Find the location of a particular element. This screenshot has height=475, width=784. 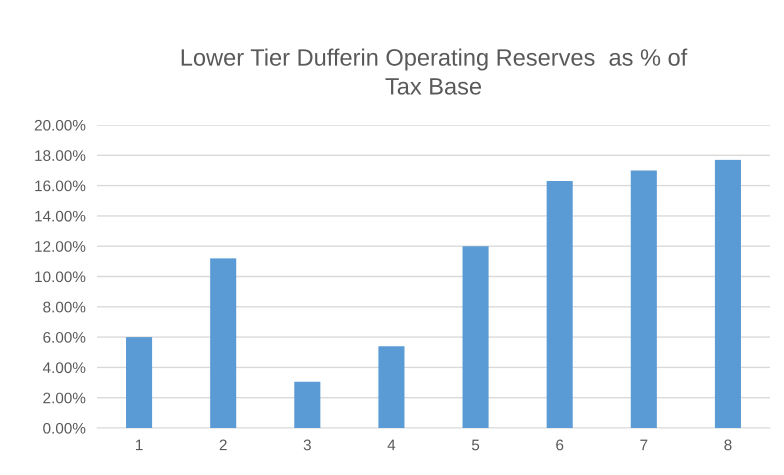

y-tick-label: 18.00% is located at coordinates (60, 155).